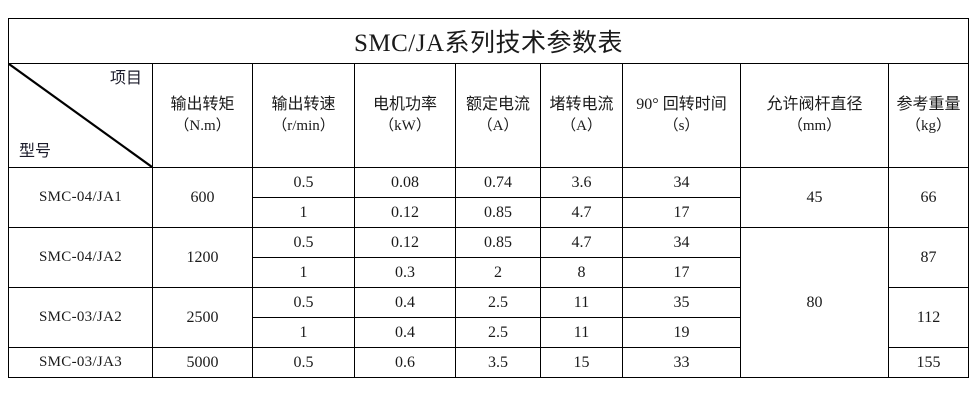 This screenshot has height=400, width=979. I want to click on title-row: SMC/JA系列技术参数表, so click(488, 41).